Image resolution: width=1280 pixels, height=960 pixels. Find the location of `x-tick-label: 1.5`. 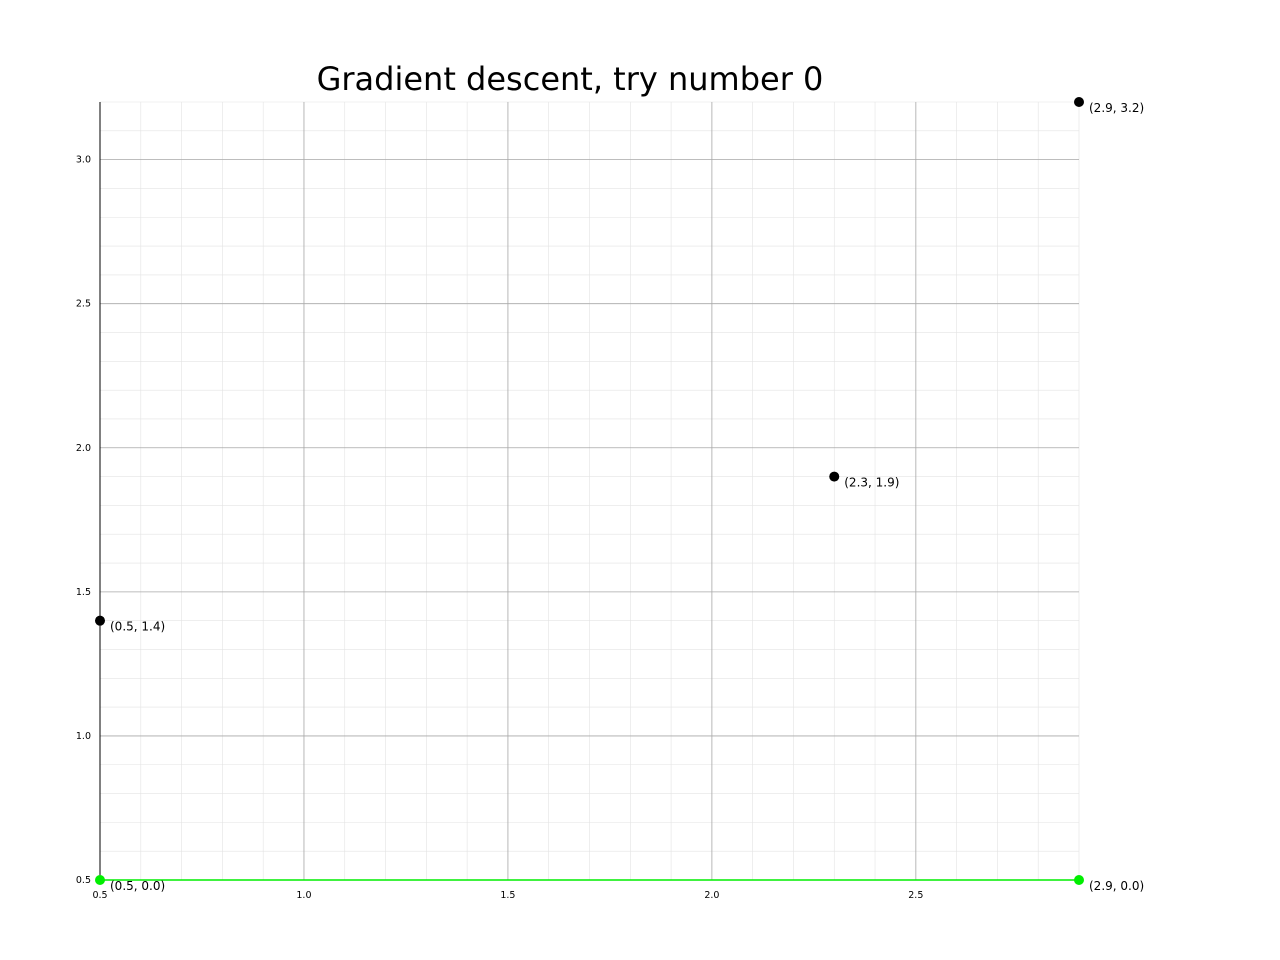

x-tick-label: 1.5 is located at coordinates (507, 895).